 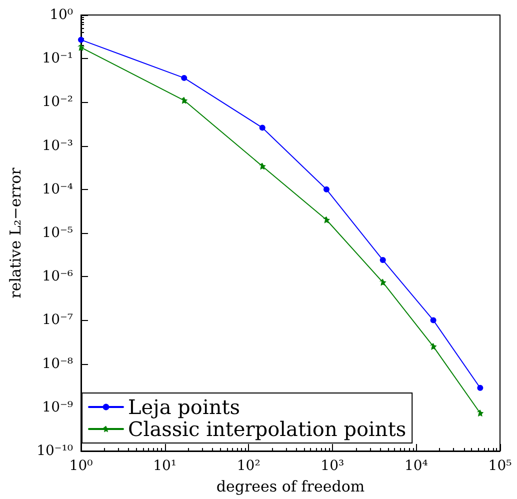 What do you see at coordinates (248, 466) in the screenshot?
I see `x-tick-label: 10²` at bounding box center [248, 466].